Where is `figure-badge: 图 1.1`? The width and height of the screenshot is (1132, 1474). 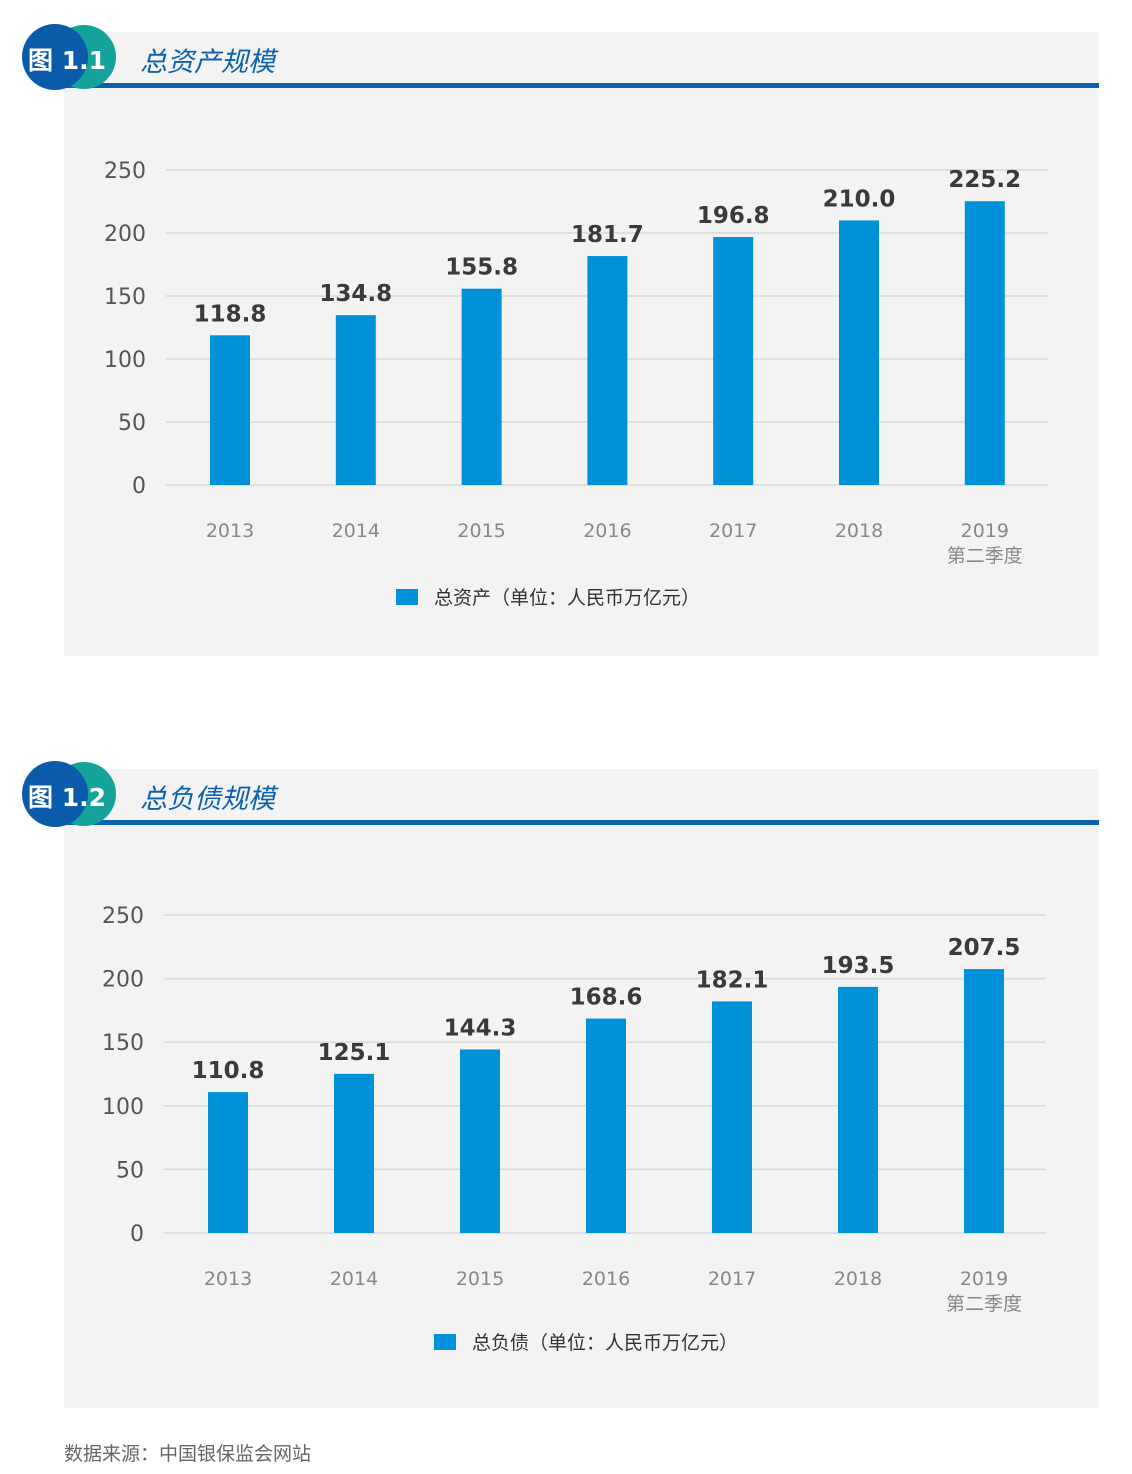
figure-badge: 图 1.1 is located at coordinates (69, 57).